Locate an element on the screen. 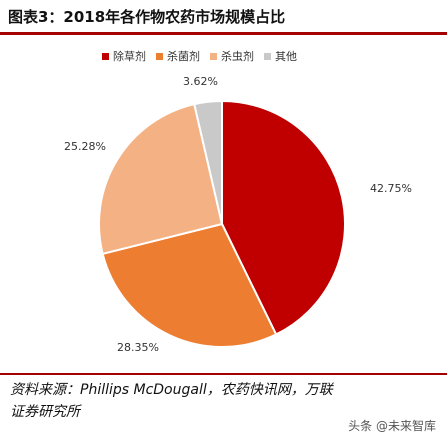 Image resolution: width=447 pixels, height=443 pixels. legend-item: 其他 is located at coordinates (280, 56).